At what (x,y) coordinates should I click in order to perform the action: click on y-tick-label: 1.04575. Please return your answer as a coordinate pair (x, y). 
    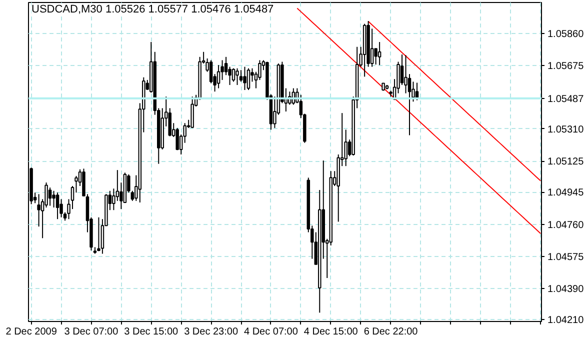
    Looking at the image, I should click on (566, 257).